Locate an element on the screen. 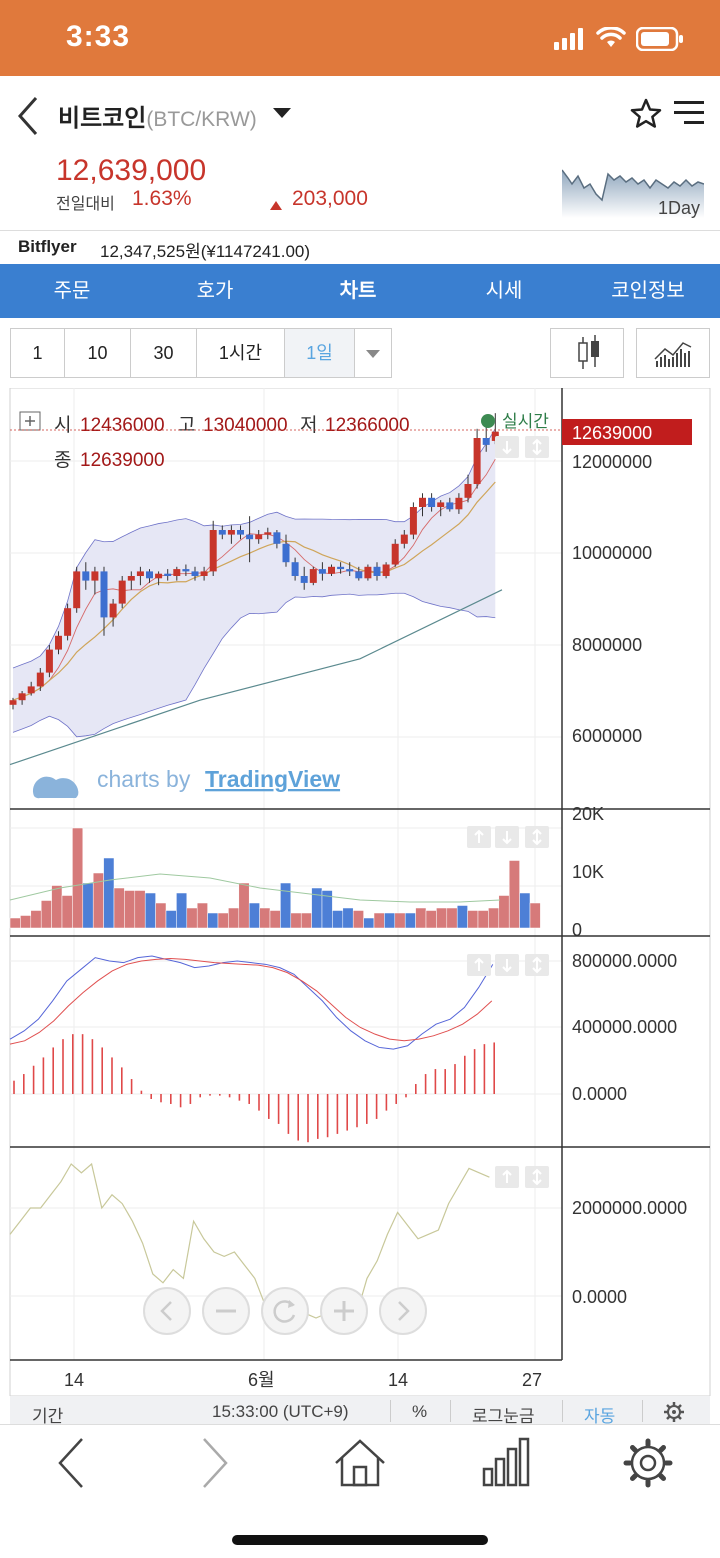  realtime-label: 실시간 is located at coordinates (525, 421).